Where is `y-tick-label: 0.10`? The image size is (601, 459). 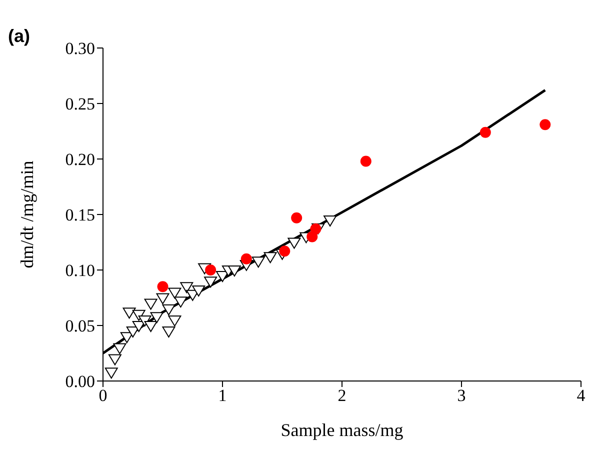 y-tick-label: 0.10 is located at coordinates (80, 270).